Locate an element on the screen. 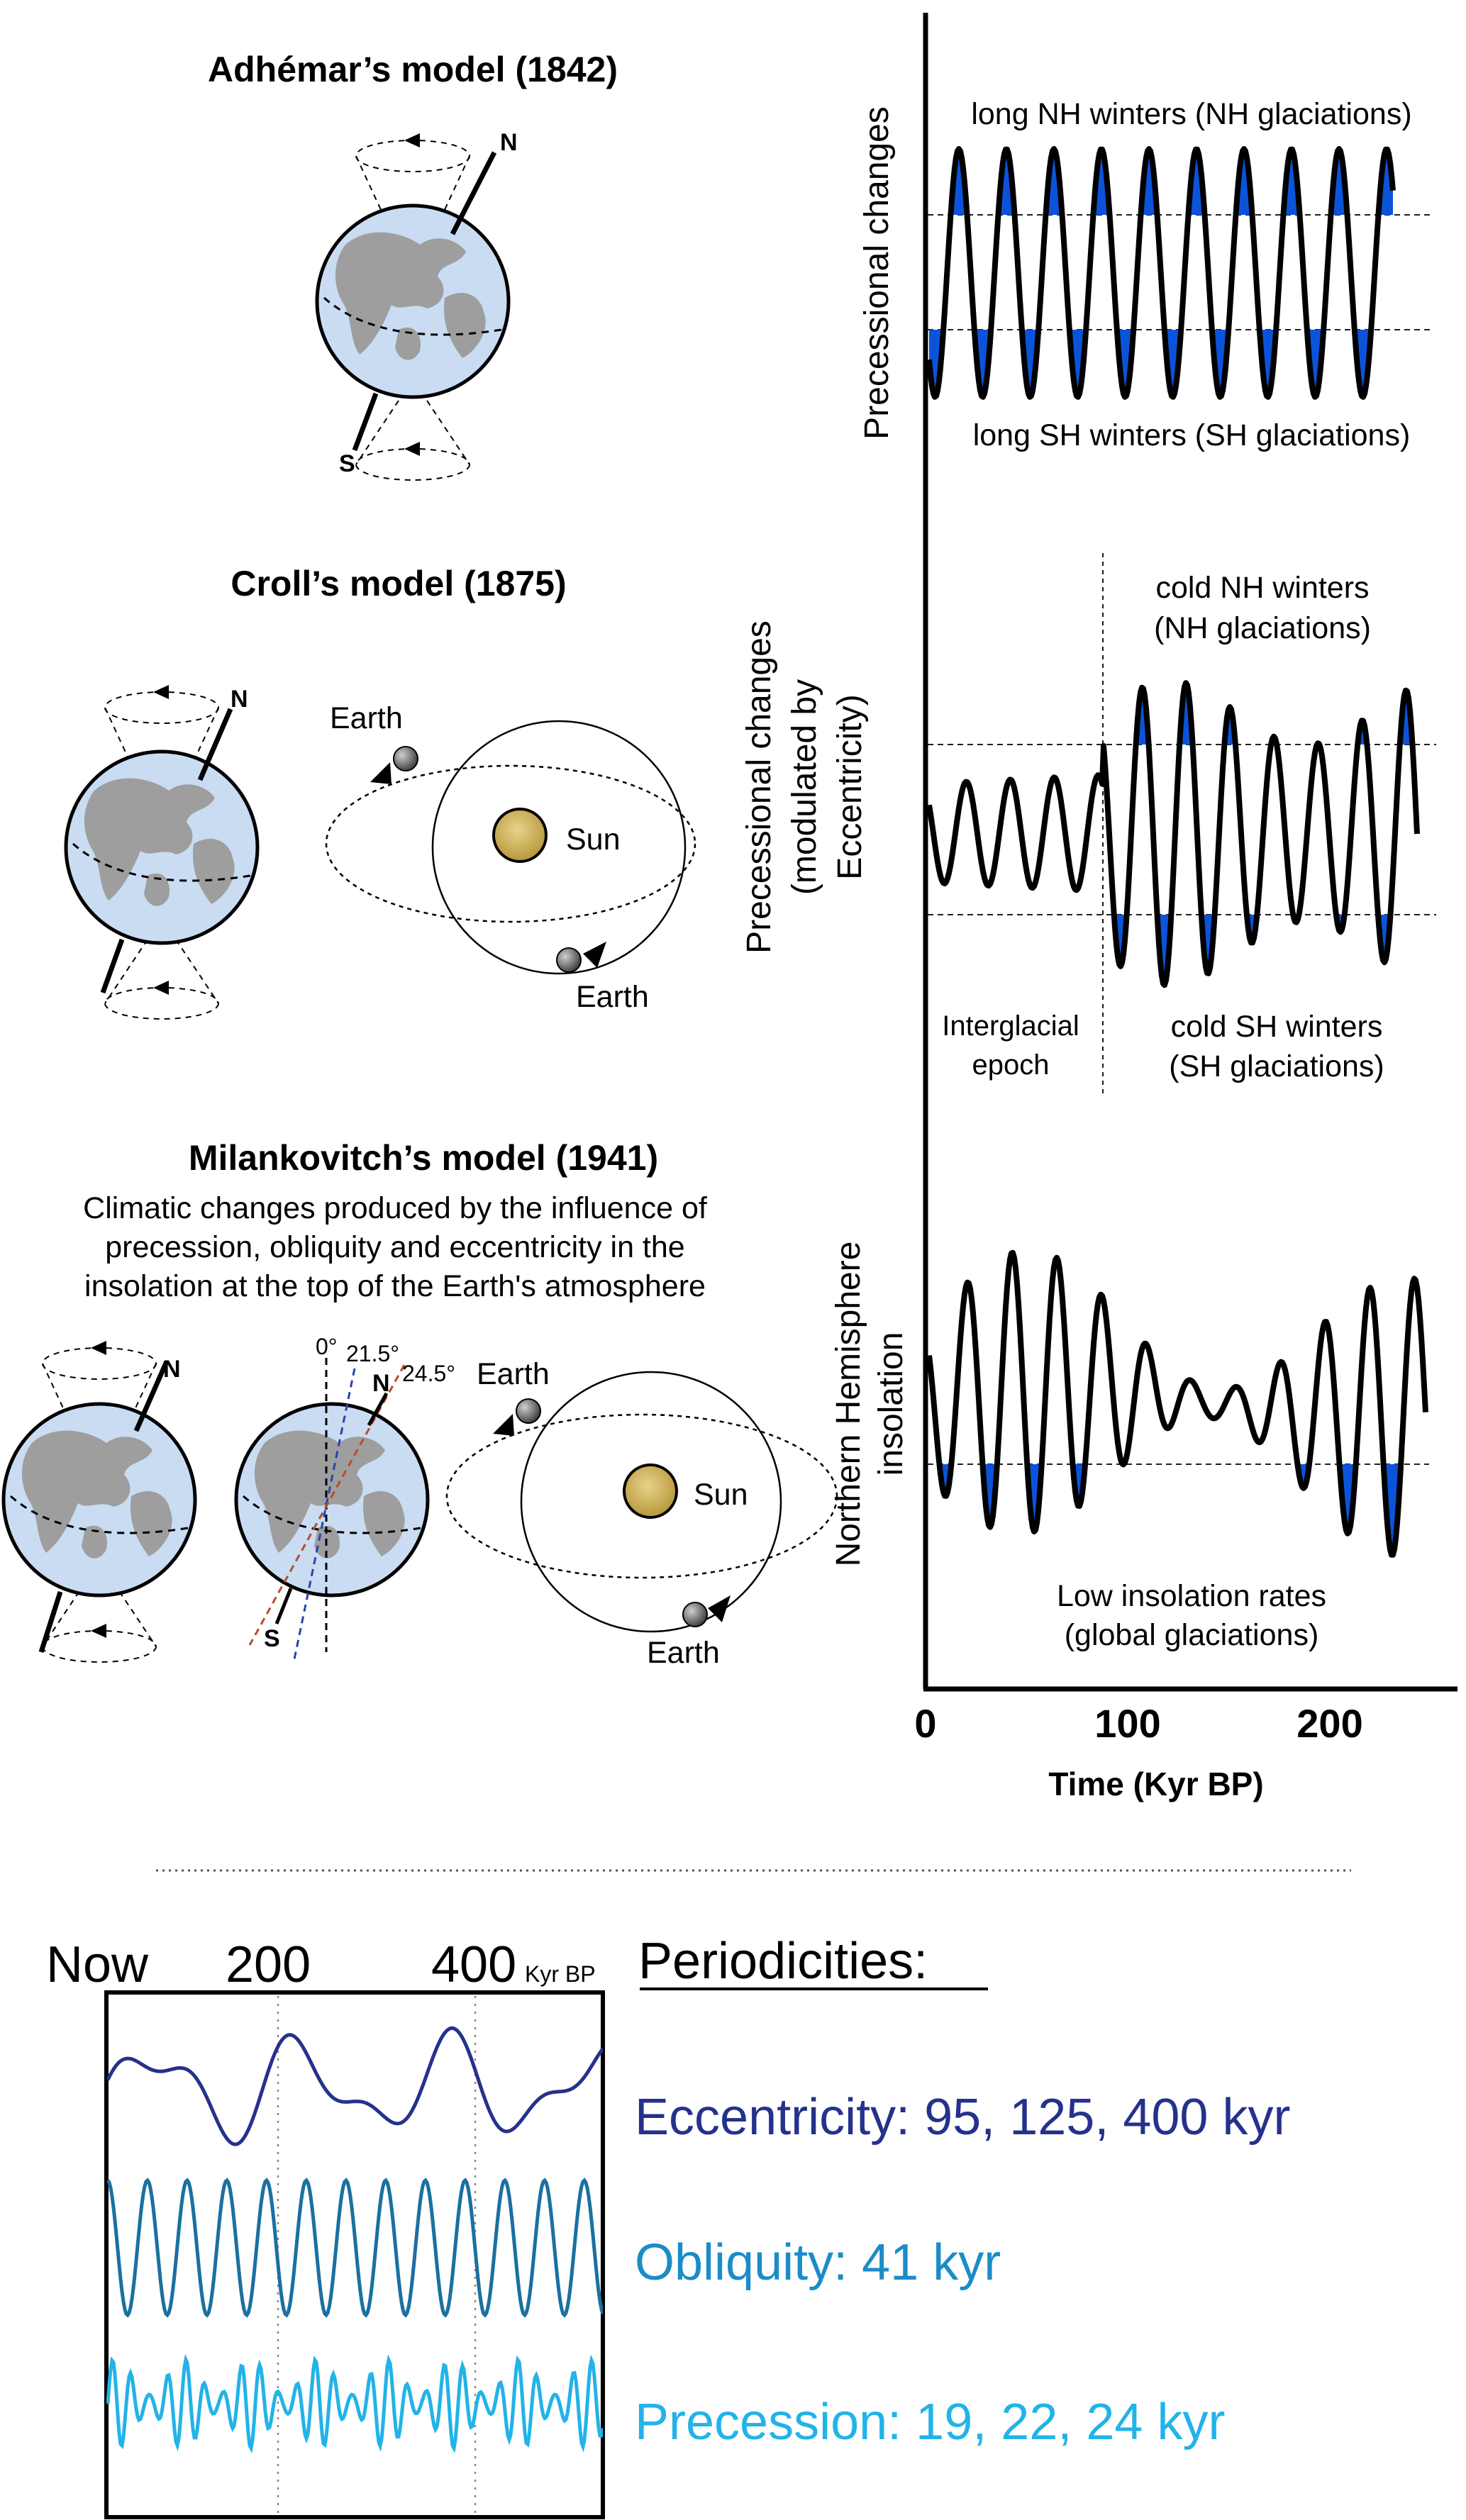  south-pole-label-2: S is located at coordinates (272, 1638).